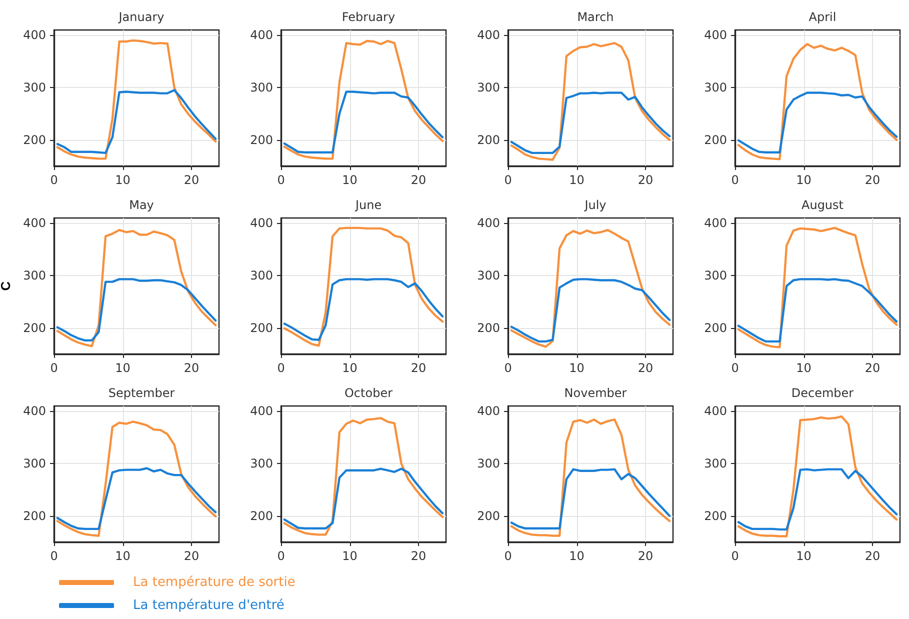 The height and width of the screenshot is (619, 909). I want to click on chart-title: April, so click(822, 17).